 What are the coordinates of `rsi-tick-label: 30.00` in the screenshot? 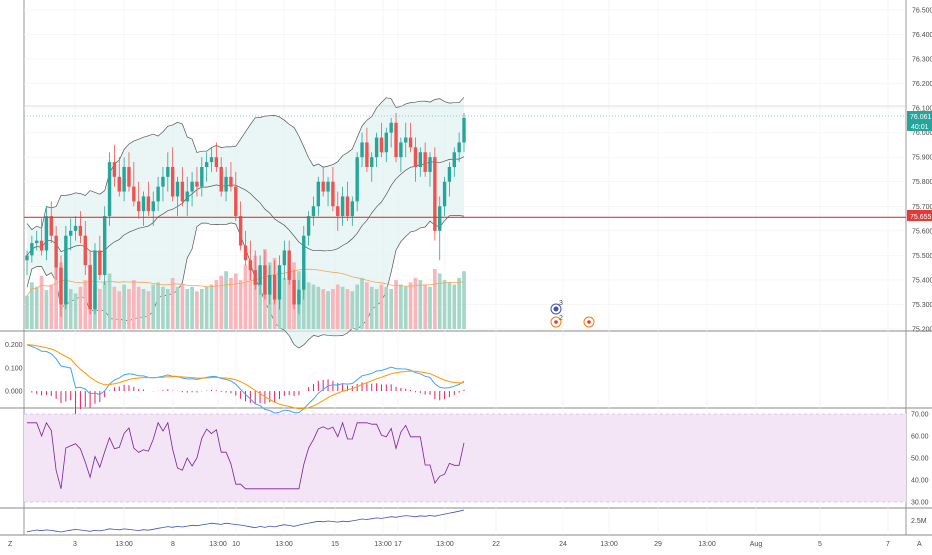 It's located at (920, 503).